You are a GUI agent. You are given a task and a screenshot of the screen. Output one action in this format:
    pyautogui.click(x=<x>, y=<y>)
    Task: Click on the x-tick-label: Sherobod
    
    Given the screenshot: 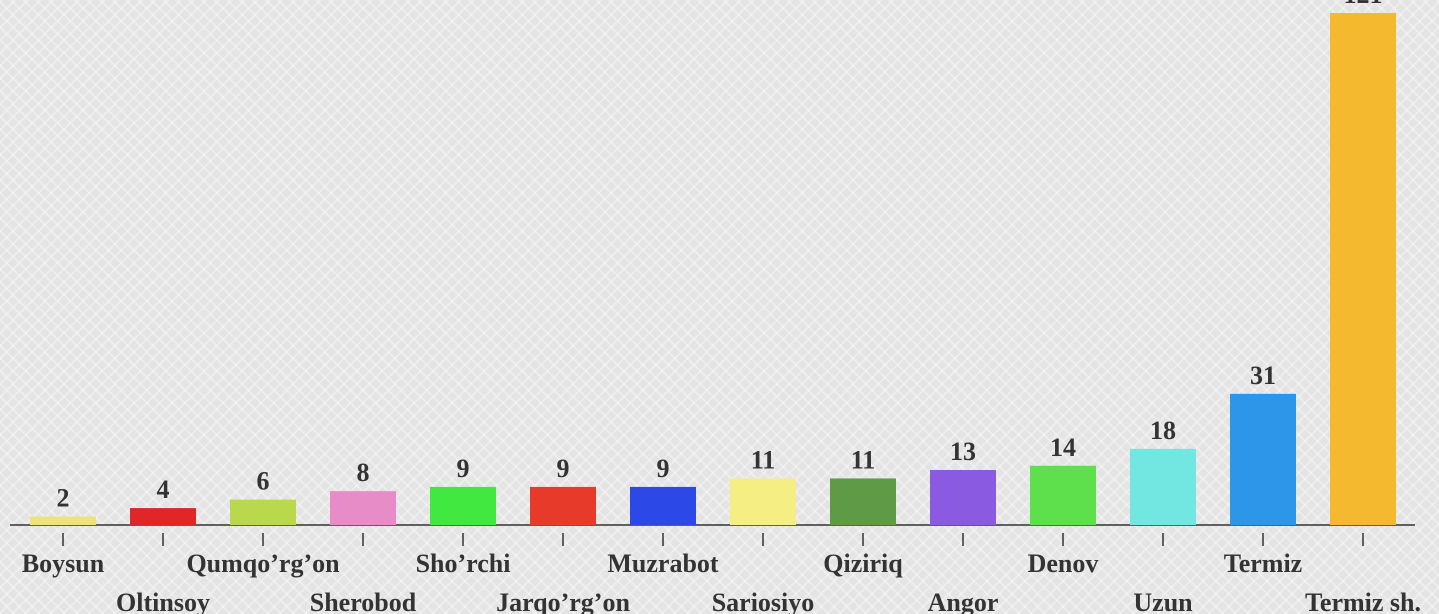 What is the action you would take?
    pyautogui.click(x=363, y=601)
    